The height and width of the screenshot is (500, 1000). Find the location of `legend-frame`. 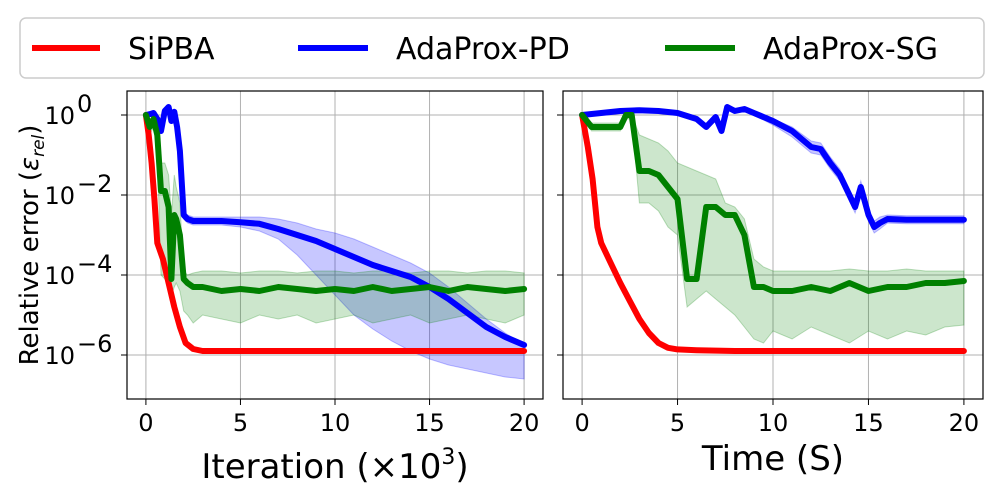

legend-frame is located at coordinates (502, 48).